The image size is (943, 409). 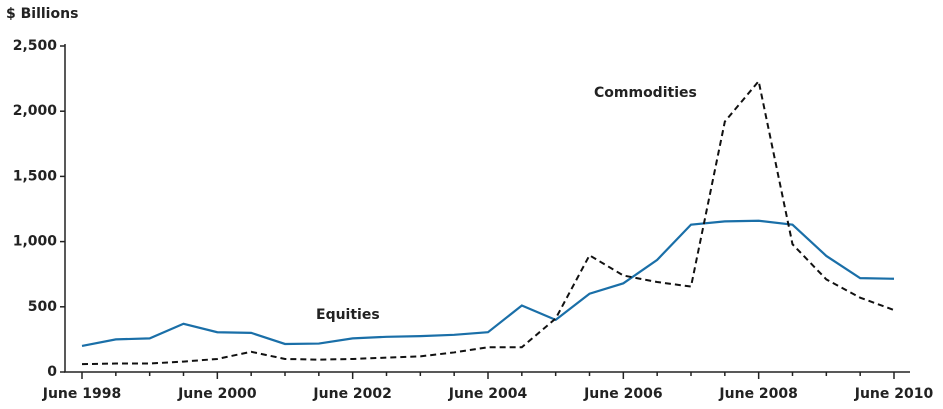 What do you see at coordinates (35, 111) in the screenshot?
I see `y-tick-label: 2,000` at bounding box center [35, 111].